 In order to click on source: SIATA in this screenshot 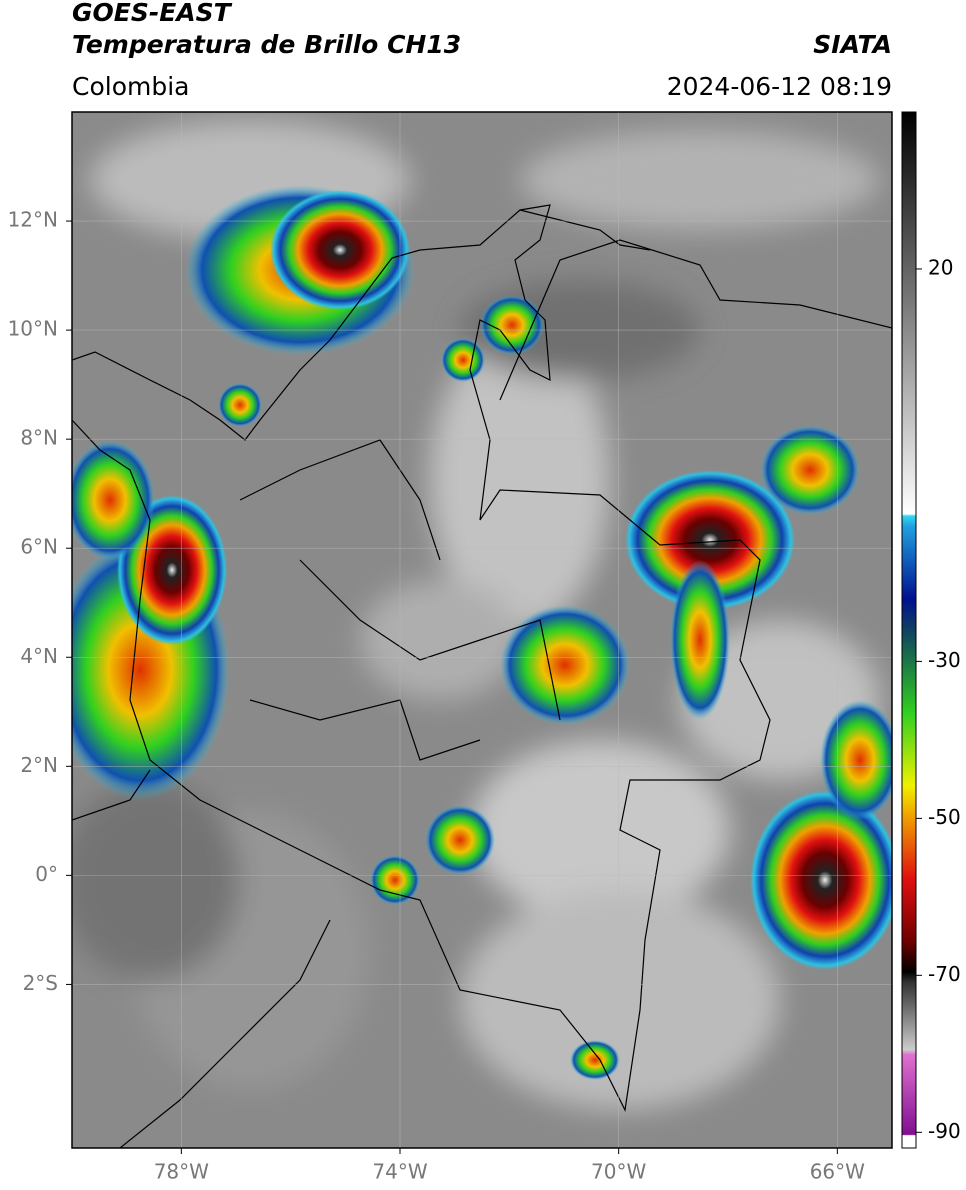, I will do `click(852, 44)`.